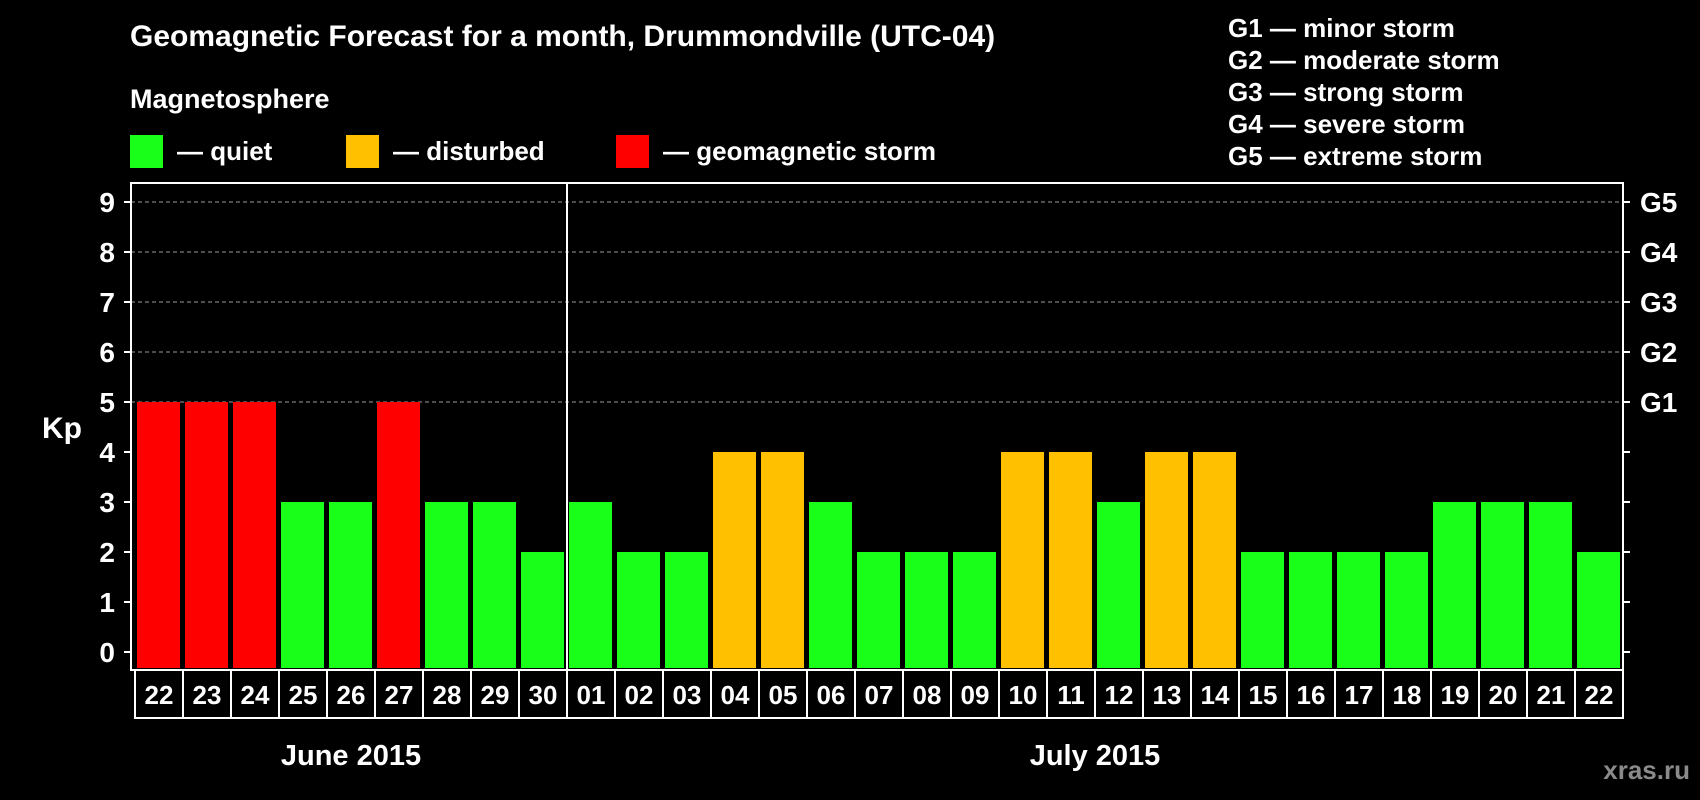 The image size is (1700, 800). Describe the element at coordinates (1341, 28) in the screenshot. I see `g-scale-item: G1 — minor storm` at that location.